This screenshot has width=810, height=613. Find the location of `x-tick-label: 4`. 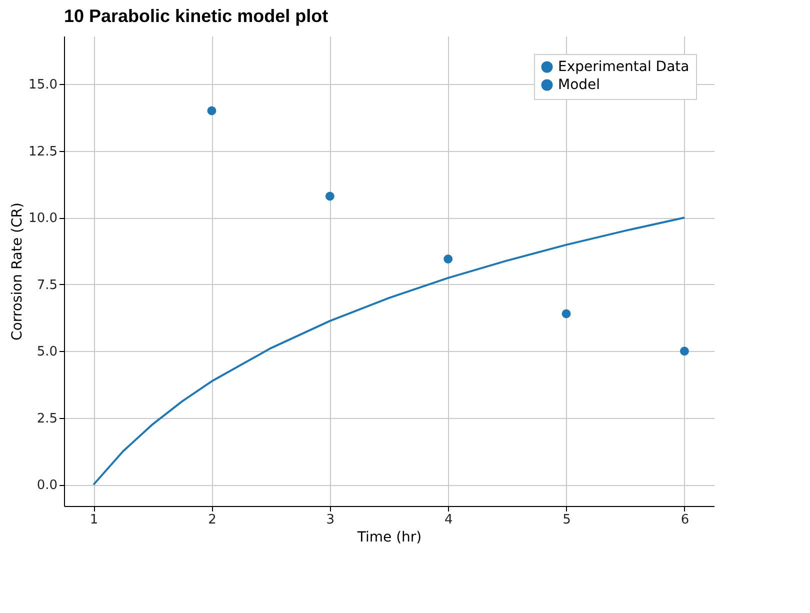

x-tick-label: 4 is located at coordinates (448, 520).